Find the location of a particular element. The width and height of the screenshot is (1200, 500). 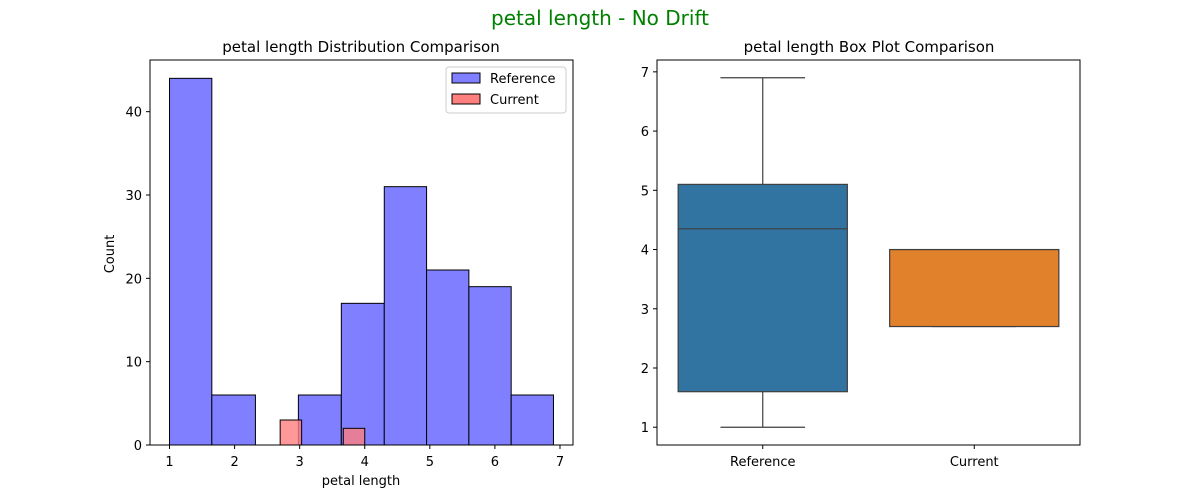

legend-swatch-reference is located at coordinates (466, 78).